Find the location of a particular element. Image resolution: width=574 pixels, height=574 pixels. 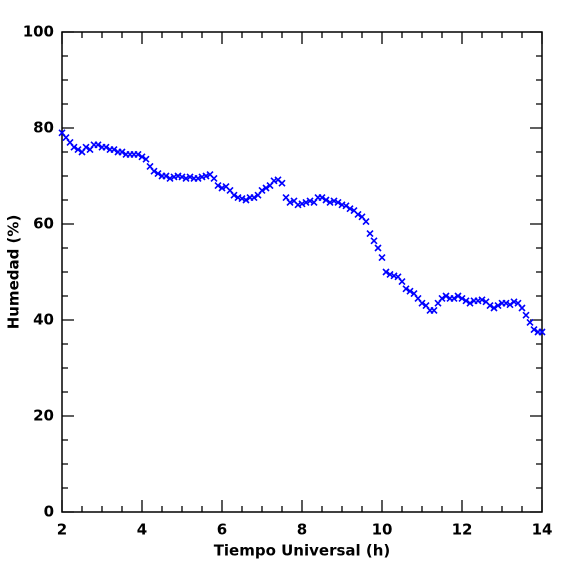

y-tick-label: 80 is located at coordinates (43, 128).